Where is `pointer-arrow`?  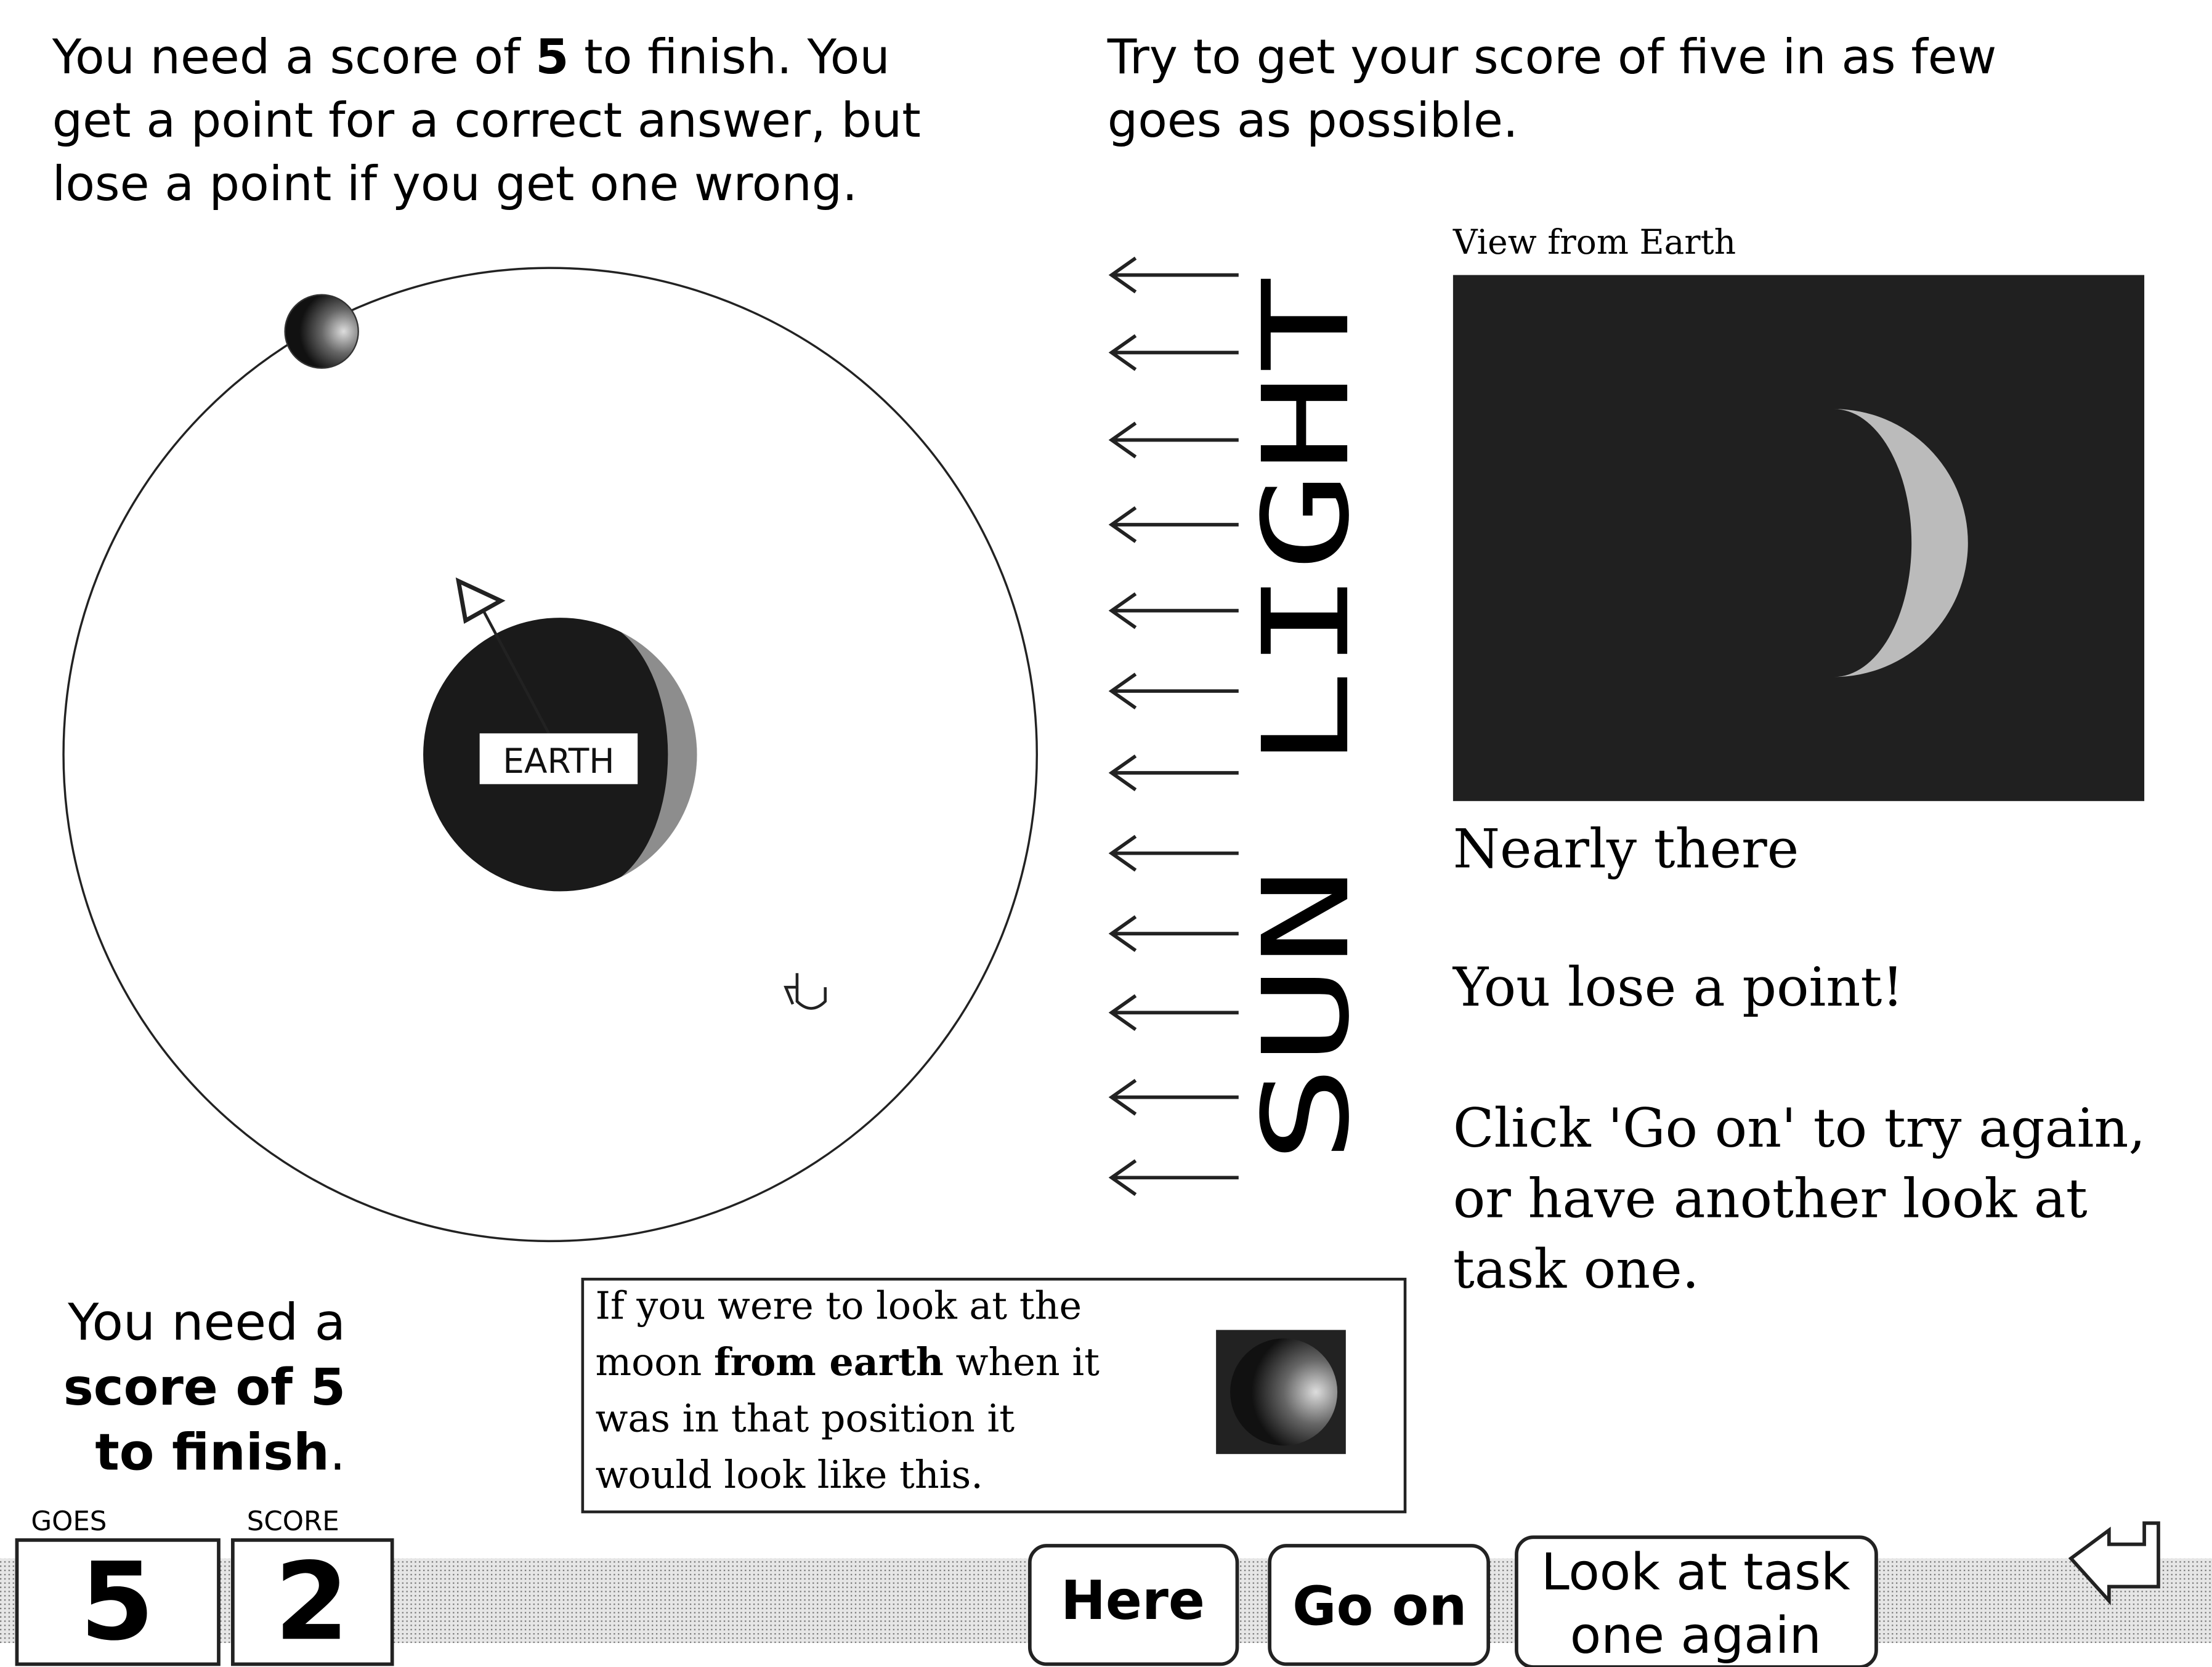
pointer-arrow is located at coordinates (480, 600).